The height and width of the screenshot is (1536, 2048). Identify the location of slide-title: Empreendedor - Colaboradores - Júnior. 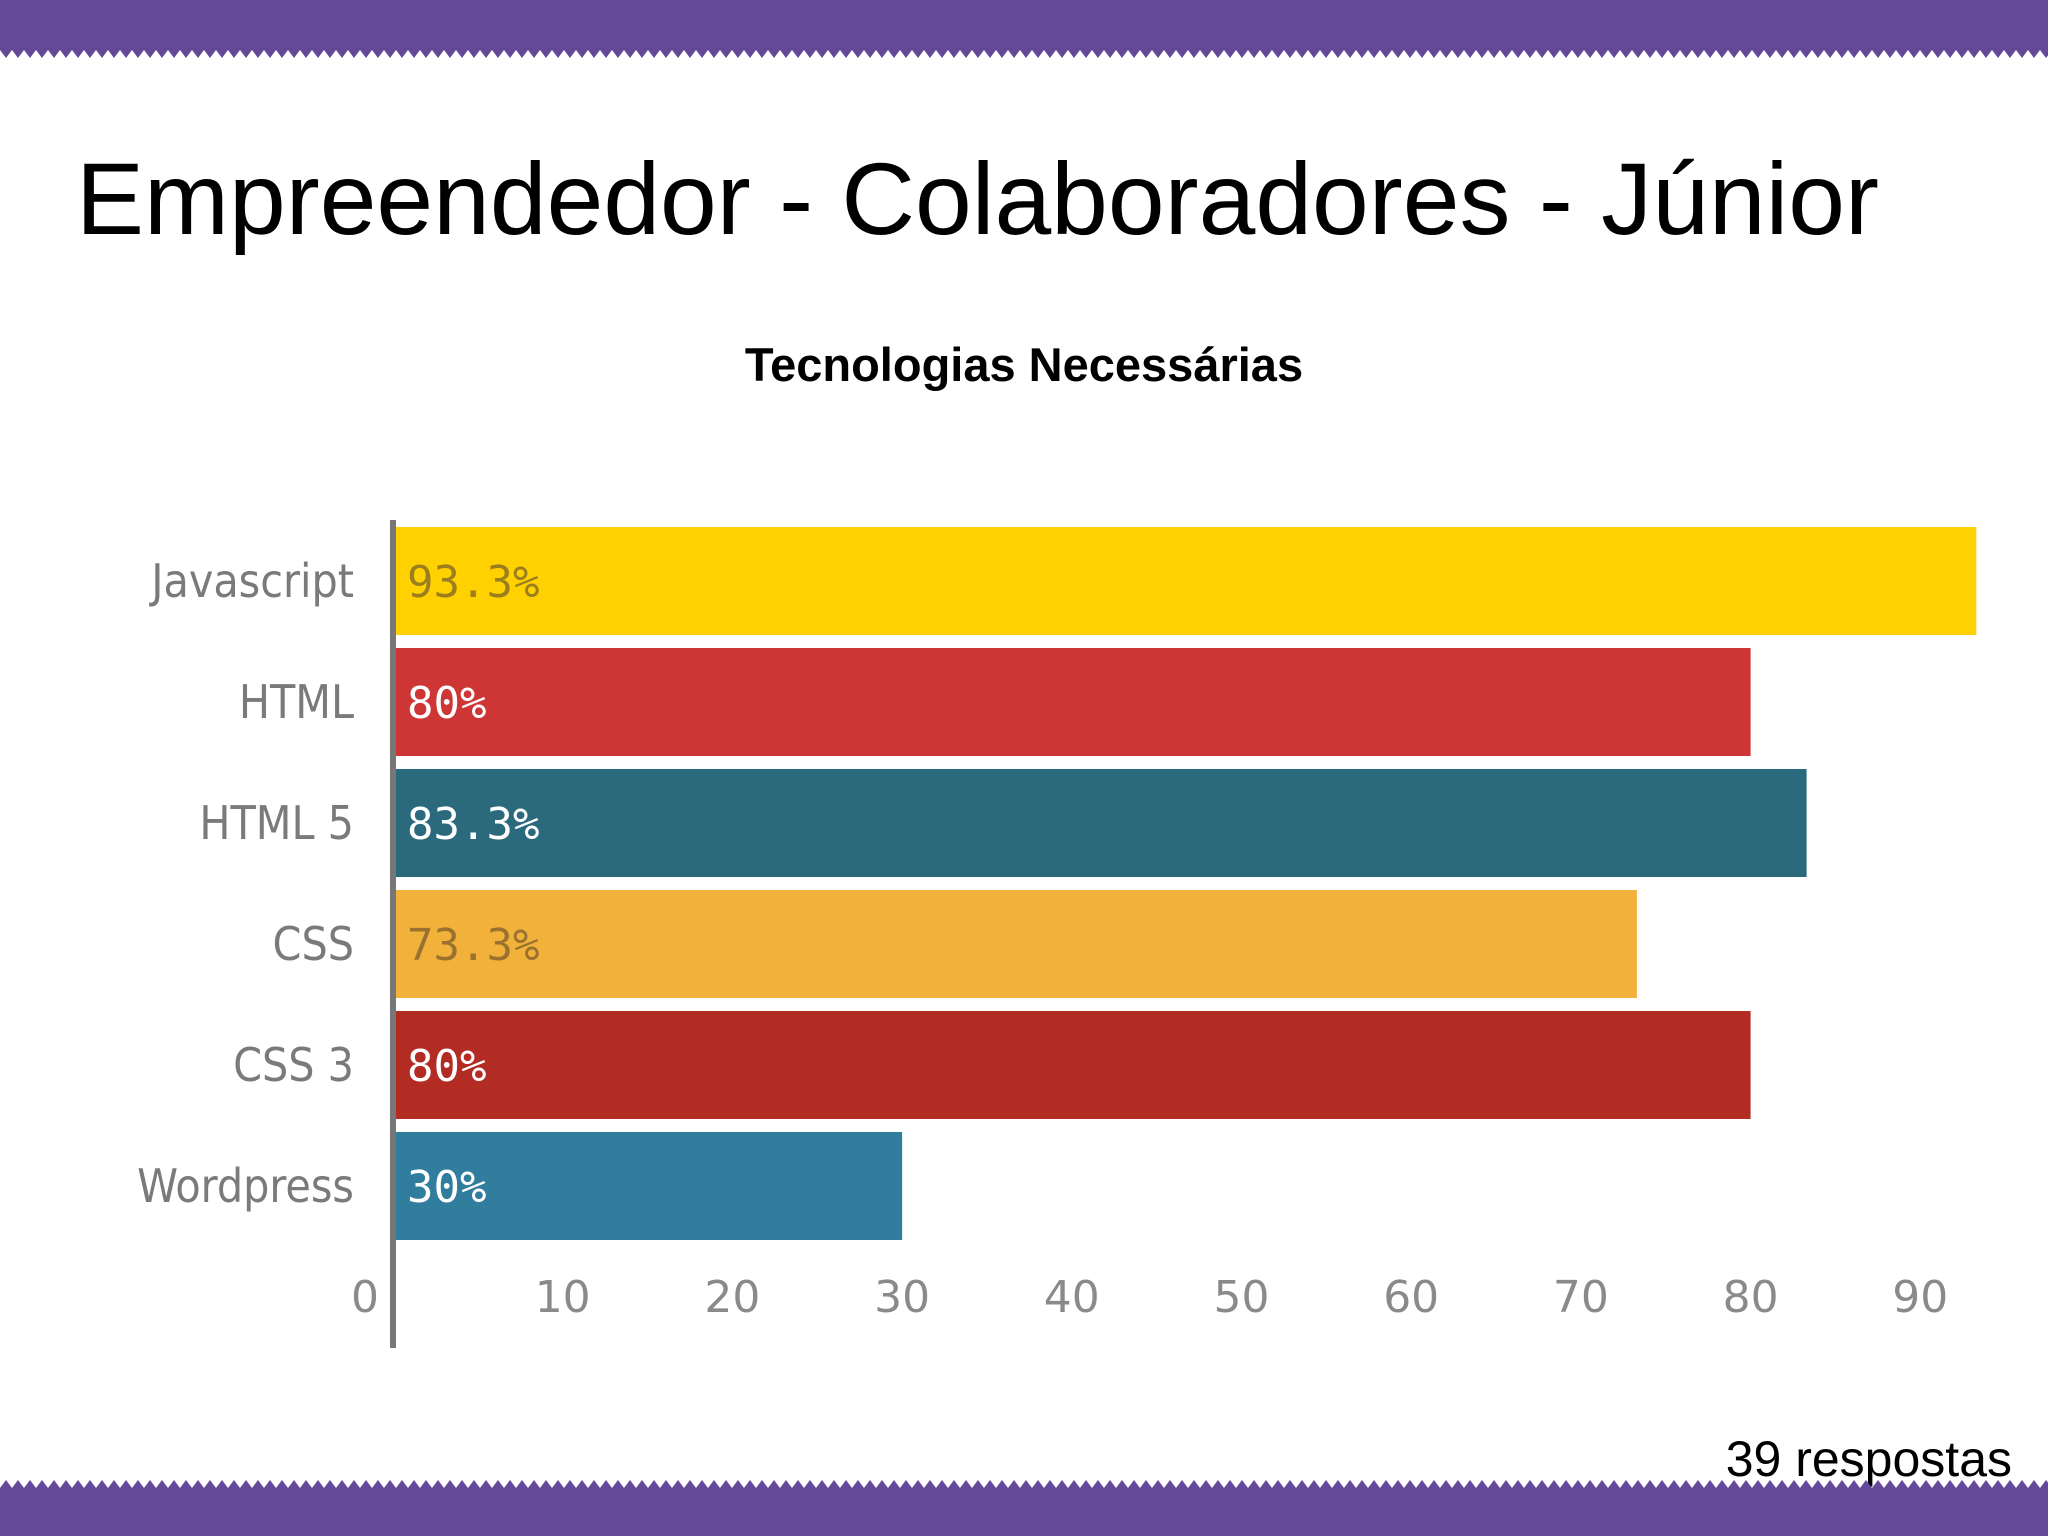
(977, 199).